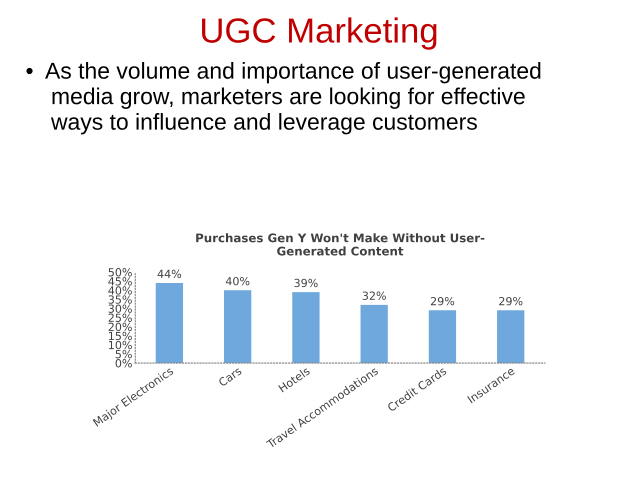 The width and height of the screenshot is (638, 479). What do you see at coordinates (374, 296) in the screenshot?
I see `data-label: 32%` at bounding box center [374, 296].